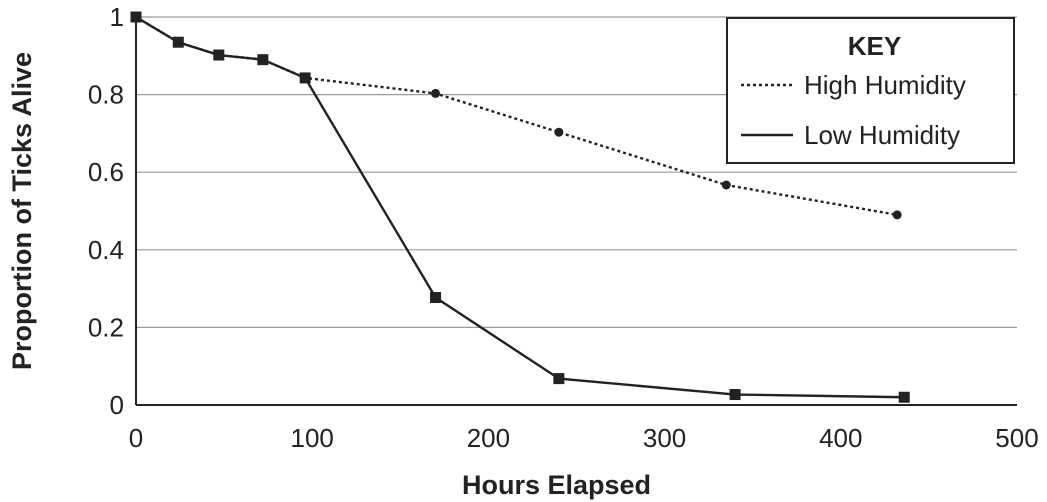 This screenshot has height=502, width=1047. I want to click on x-tick-label-400: 400, so click(840, 438).